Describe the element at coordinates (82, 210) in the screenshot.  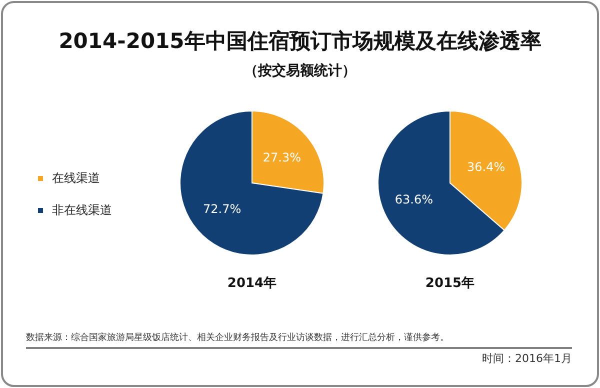
I see `legend-label: 非在线渠道` at that location.